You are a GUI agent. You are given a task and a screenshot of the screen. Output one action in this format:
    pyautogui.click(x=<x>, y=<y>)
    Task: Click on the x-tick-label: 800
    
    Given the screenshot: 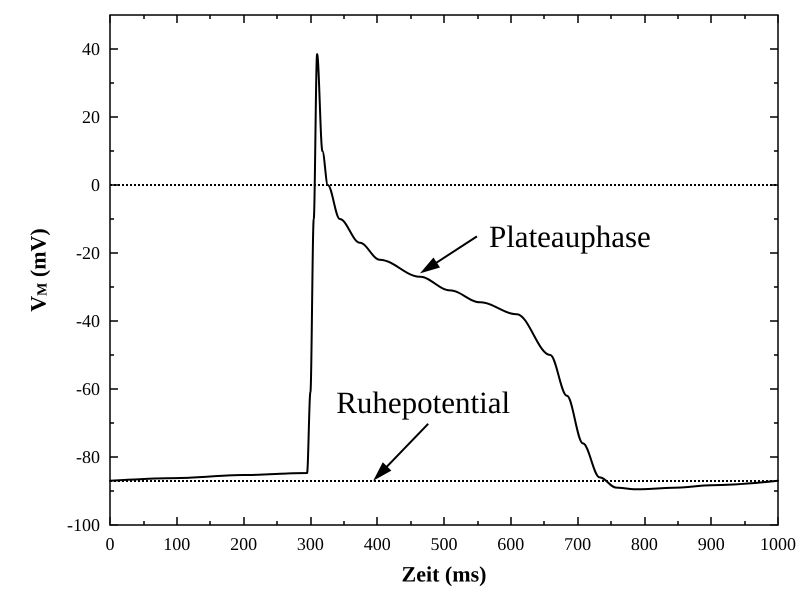 What is the action you would take?
    pyautogui.click(x=644, y=544)
    